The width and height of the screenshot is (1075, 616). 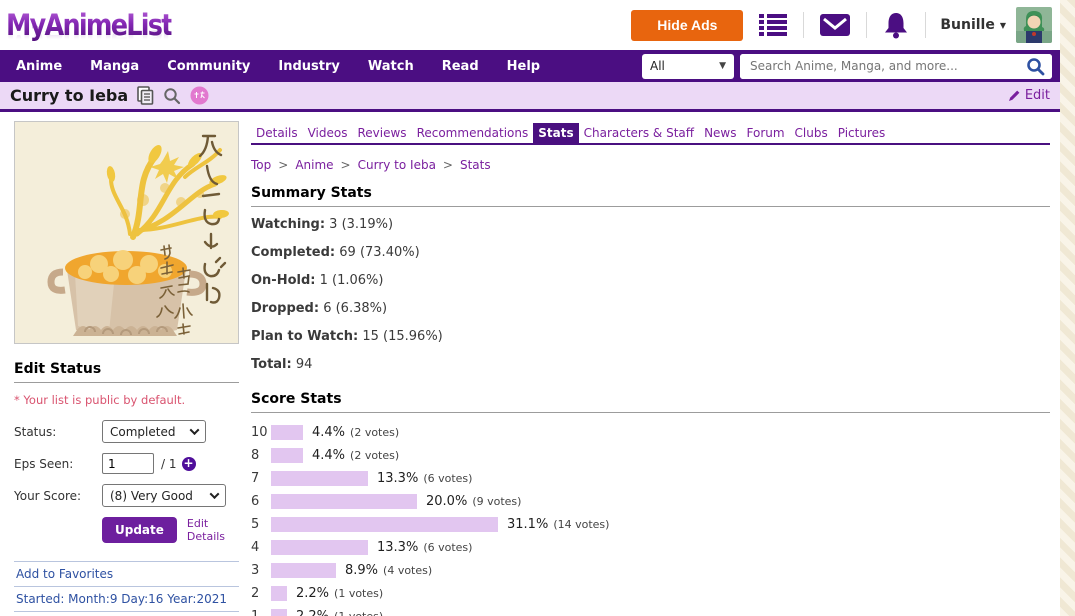 I want to click on score-votes: (1 votes), so click(x=359, y=593).